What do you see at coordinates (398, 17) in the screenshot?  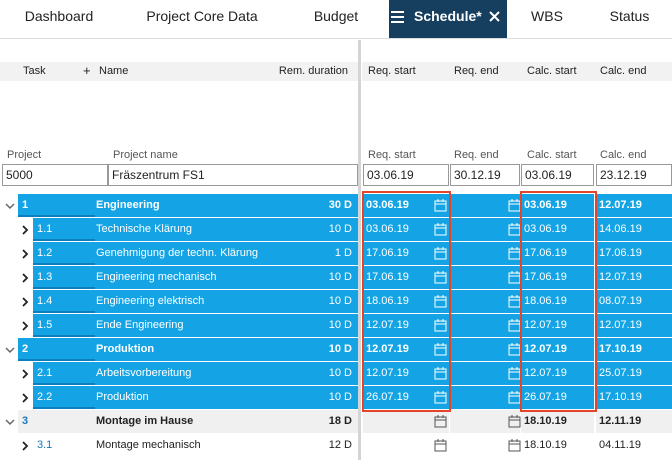 I see `menu-icon` at bounding box center [398, 17].